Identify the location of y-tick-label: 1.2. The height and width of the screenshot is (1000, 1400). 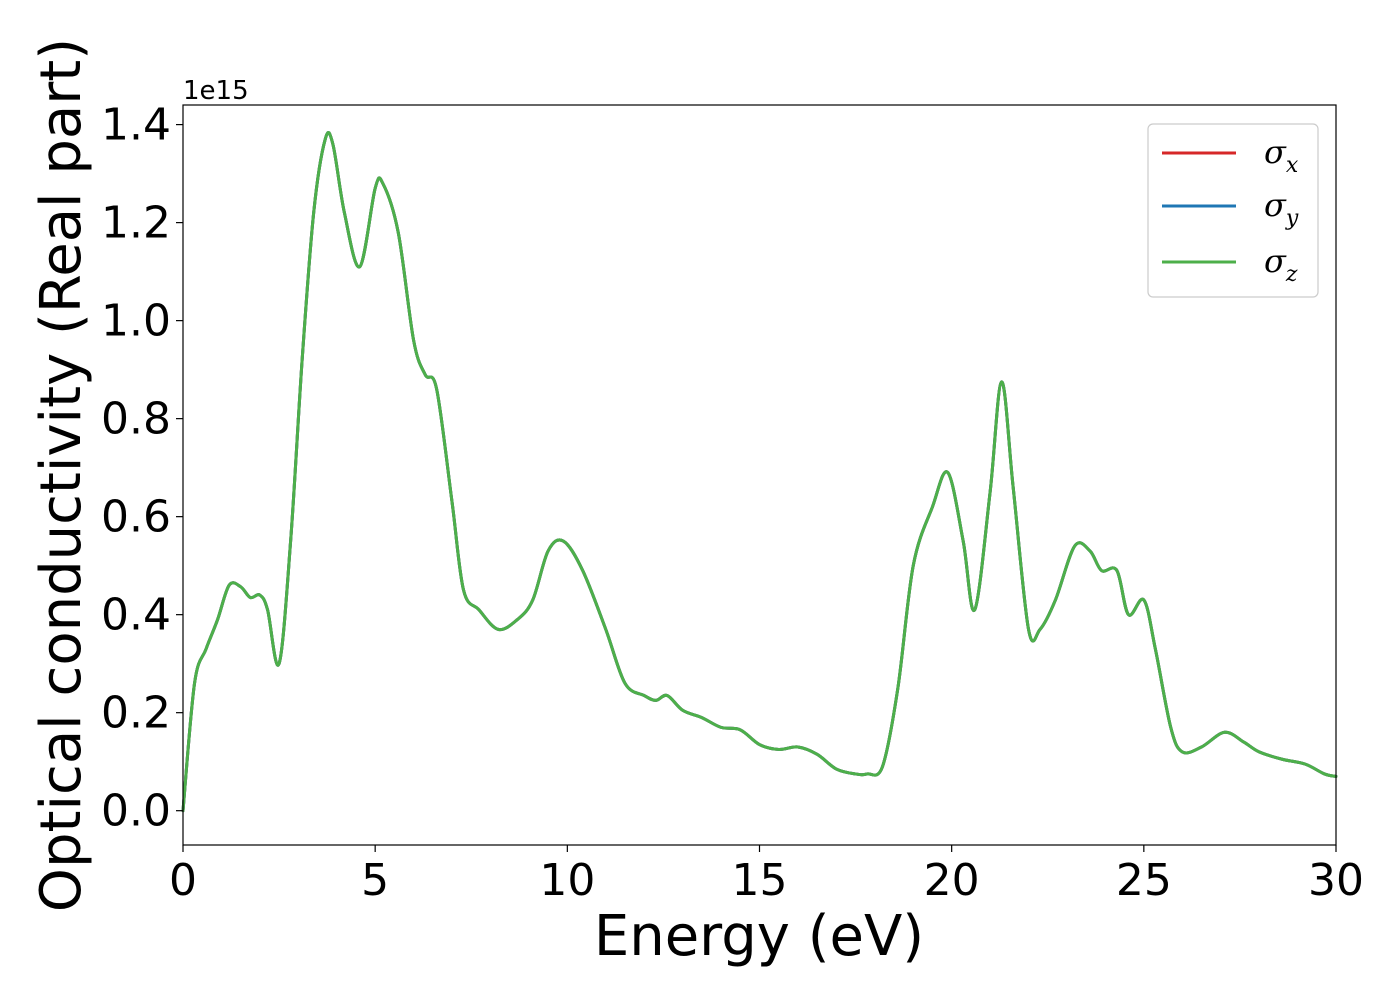
(136, 223).